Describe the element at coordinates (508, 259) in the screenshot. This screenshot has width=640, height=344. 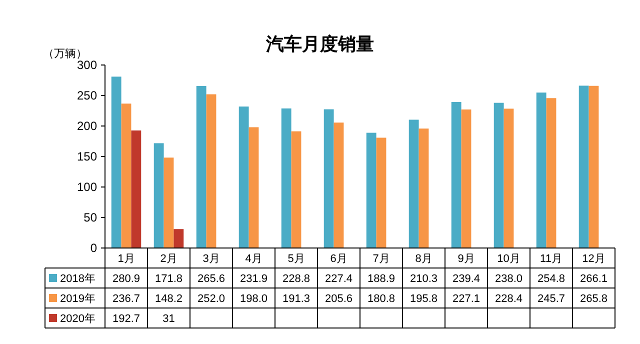
I see `x-tick-label: 10月` at that location.